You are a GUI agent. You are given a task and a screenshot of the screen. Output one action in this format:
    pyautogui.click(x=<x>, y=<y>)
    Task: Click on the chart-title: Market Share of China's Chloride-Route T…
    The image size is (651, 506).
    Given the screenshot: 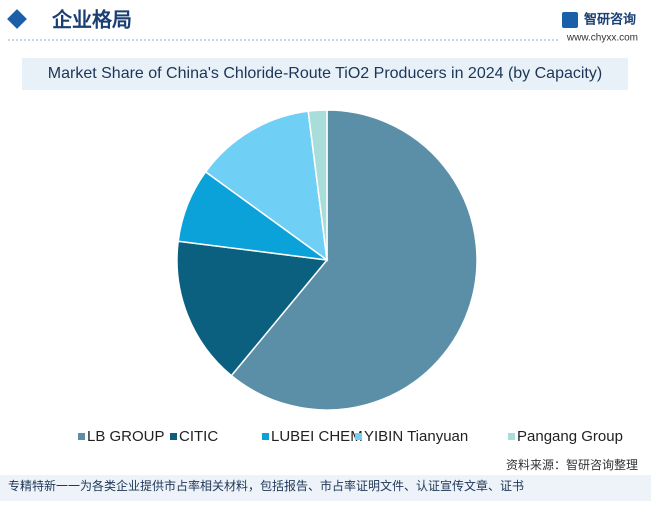 What is the action you would take?
    pyautogui.click(x=325, y=73)
    